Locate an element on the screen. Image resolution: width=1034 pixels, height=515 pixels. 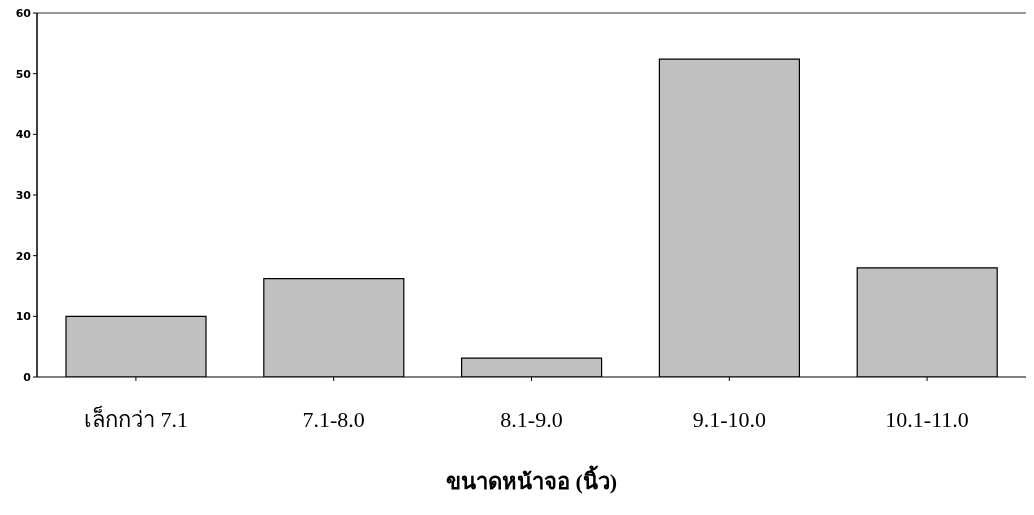
y-tick-label: 60 is located at coordinates (23, 13).